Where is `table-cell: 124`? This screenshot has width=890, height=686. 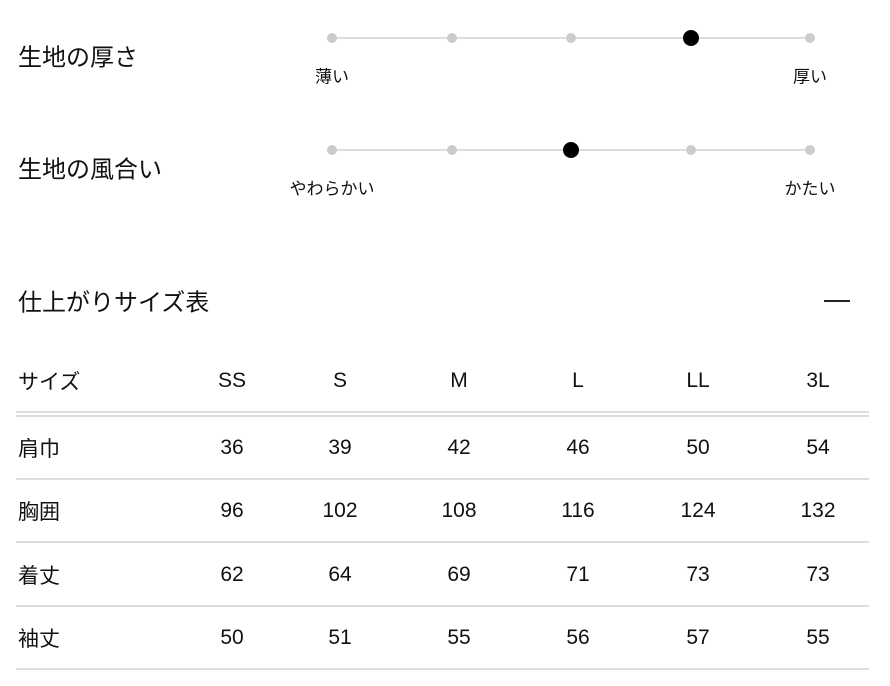
table-cell: 124 is located at coordinates (698, 511).